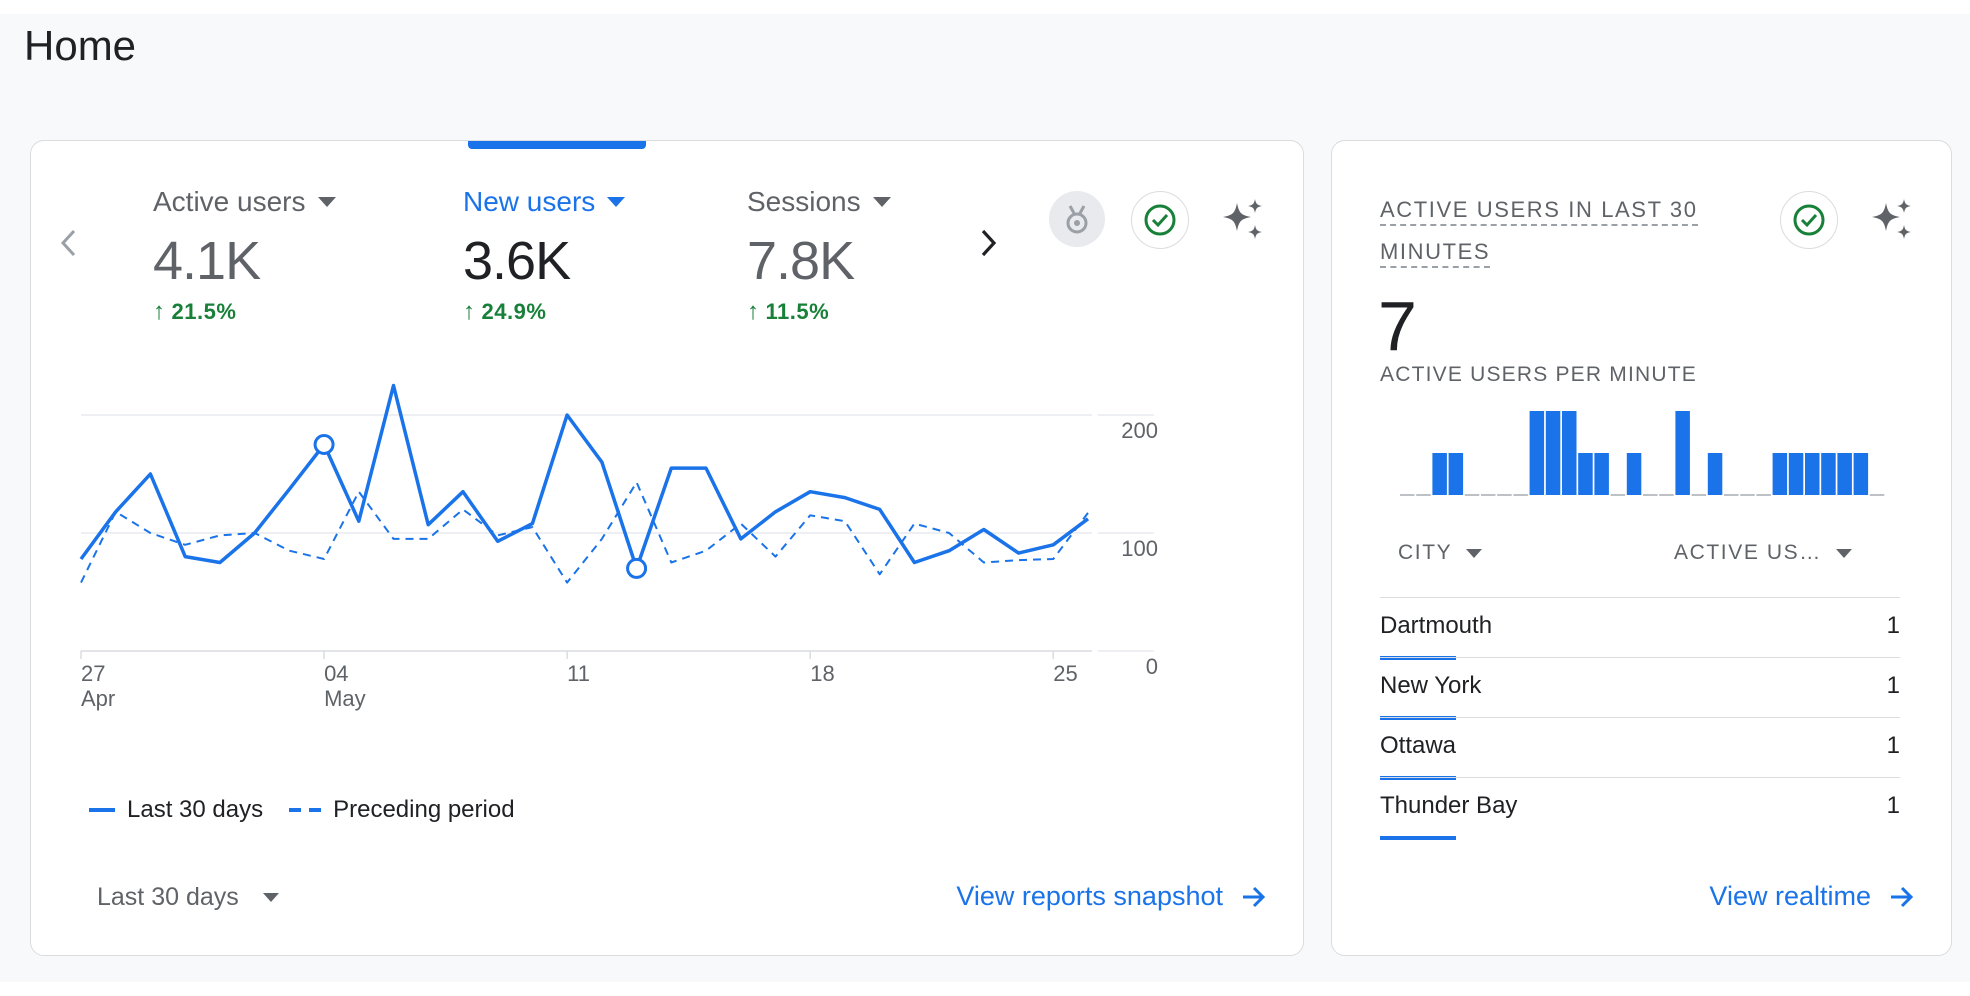 The width and height of the screenshot is (1970, 996). I want to click on metric-change: ↑ 24.9%, so click(505, 311).